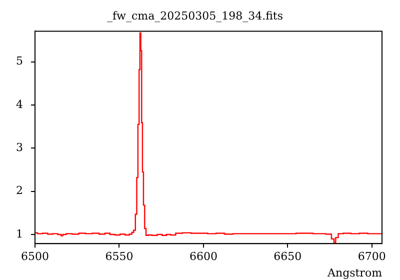 The image size is (400, 280). Describe the element at coordinates (119, 257) in the screenshot. I see `x-tick-label: 6550` at that location.